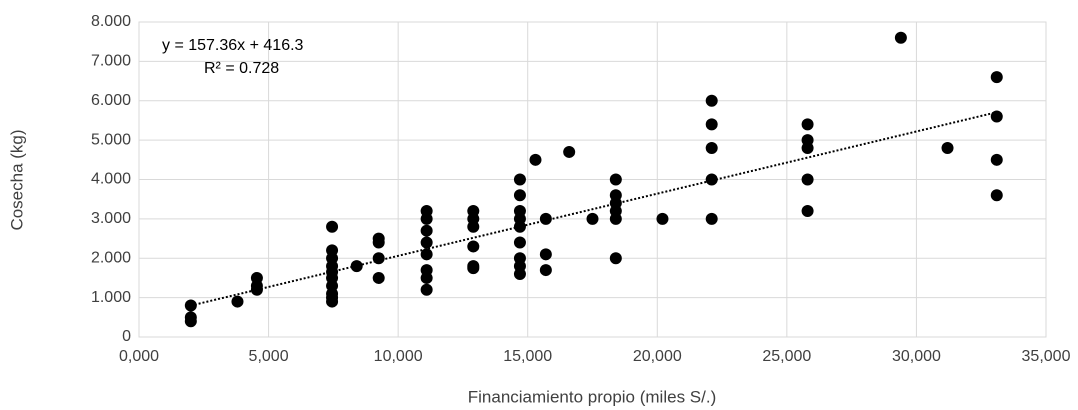 The image size is (1078, 410). What do you see at coordinates (1046, 356) in the screenshot?
I see `x-tick-label: 35,000` at bounding box center [1046, 356].